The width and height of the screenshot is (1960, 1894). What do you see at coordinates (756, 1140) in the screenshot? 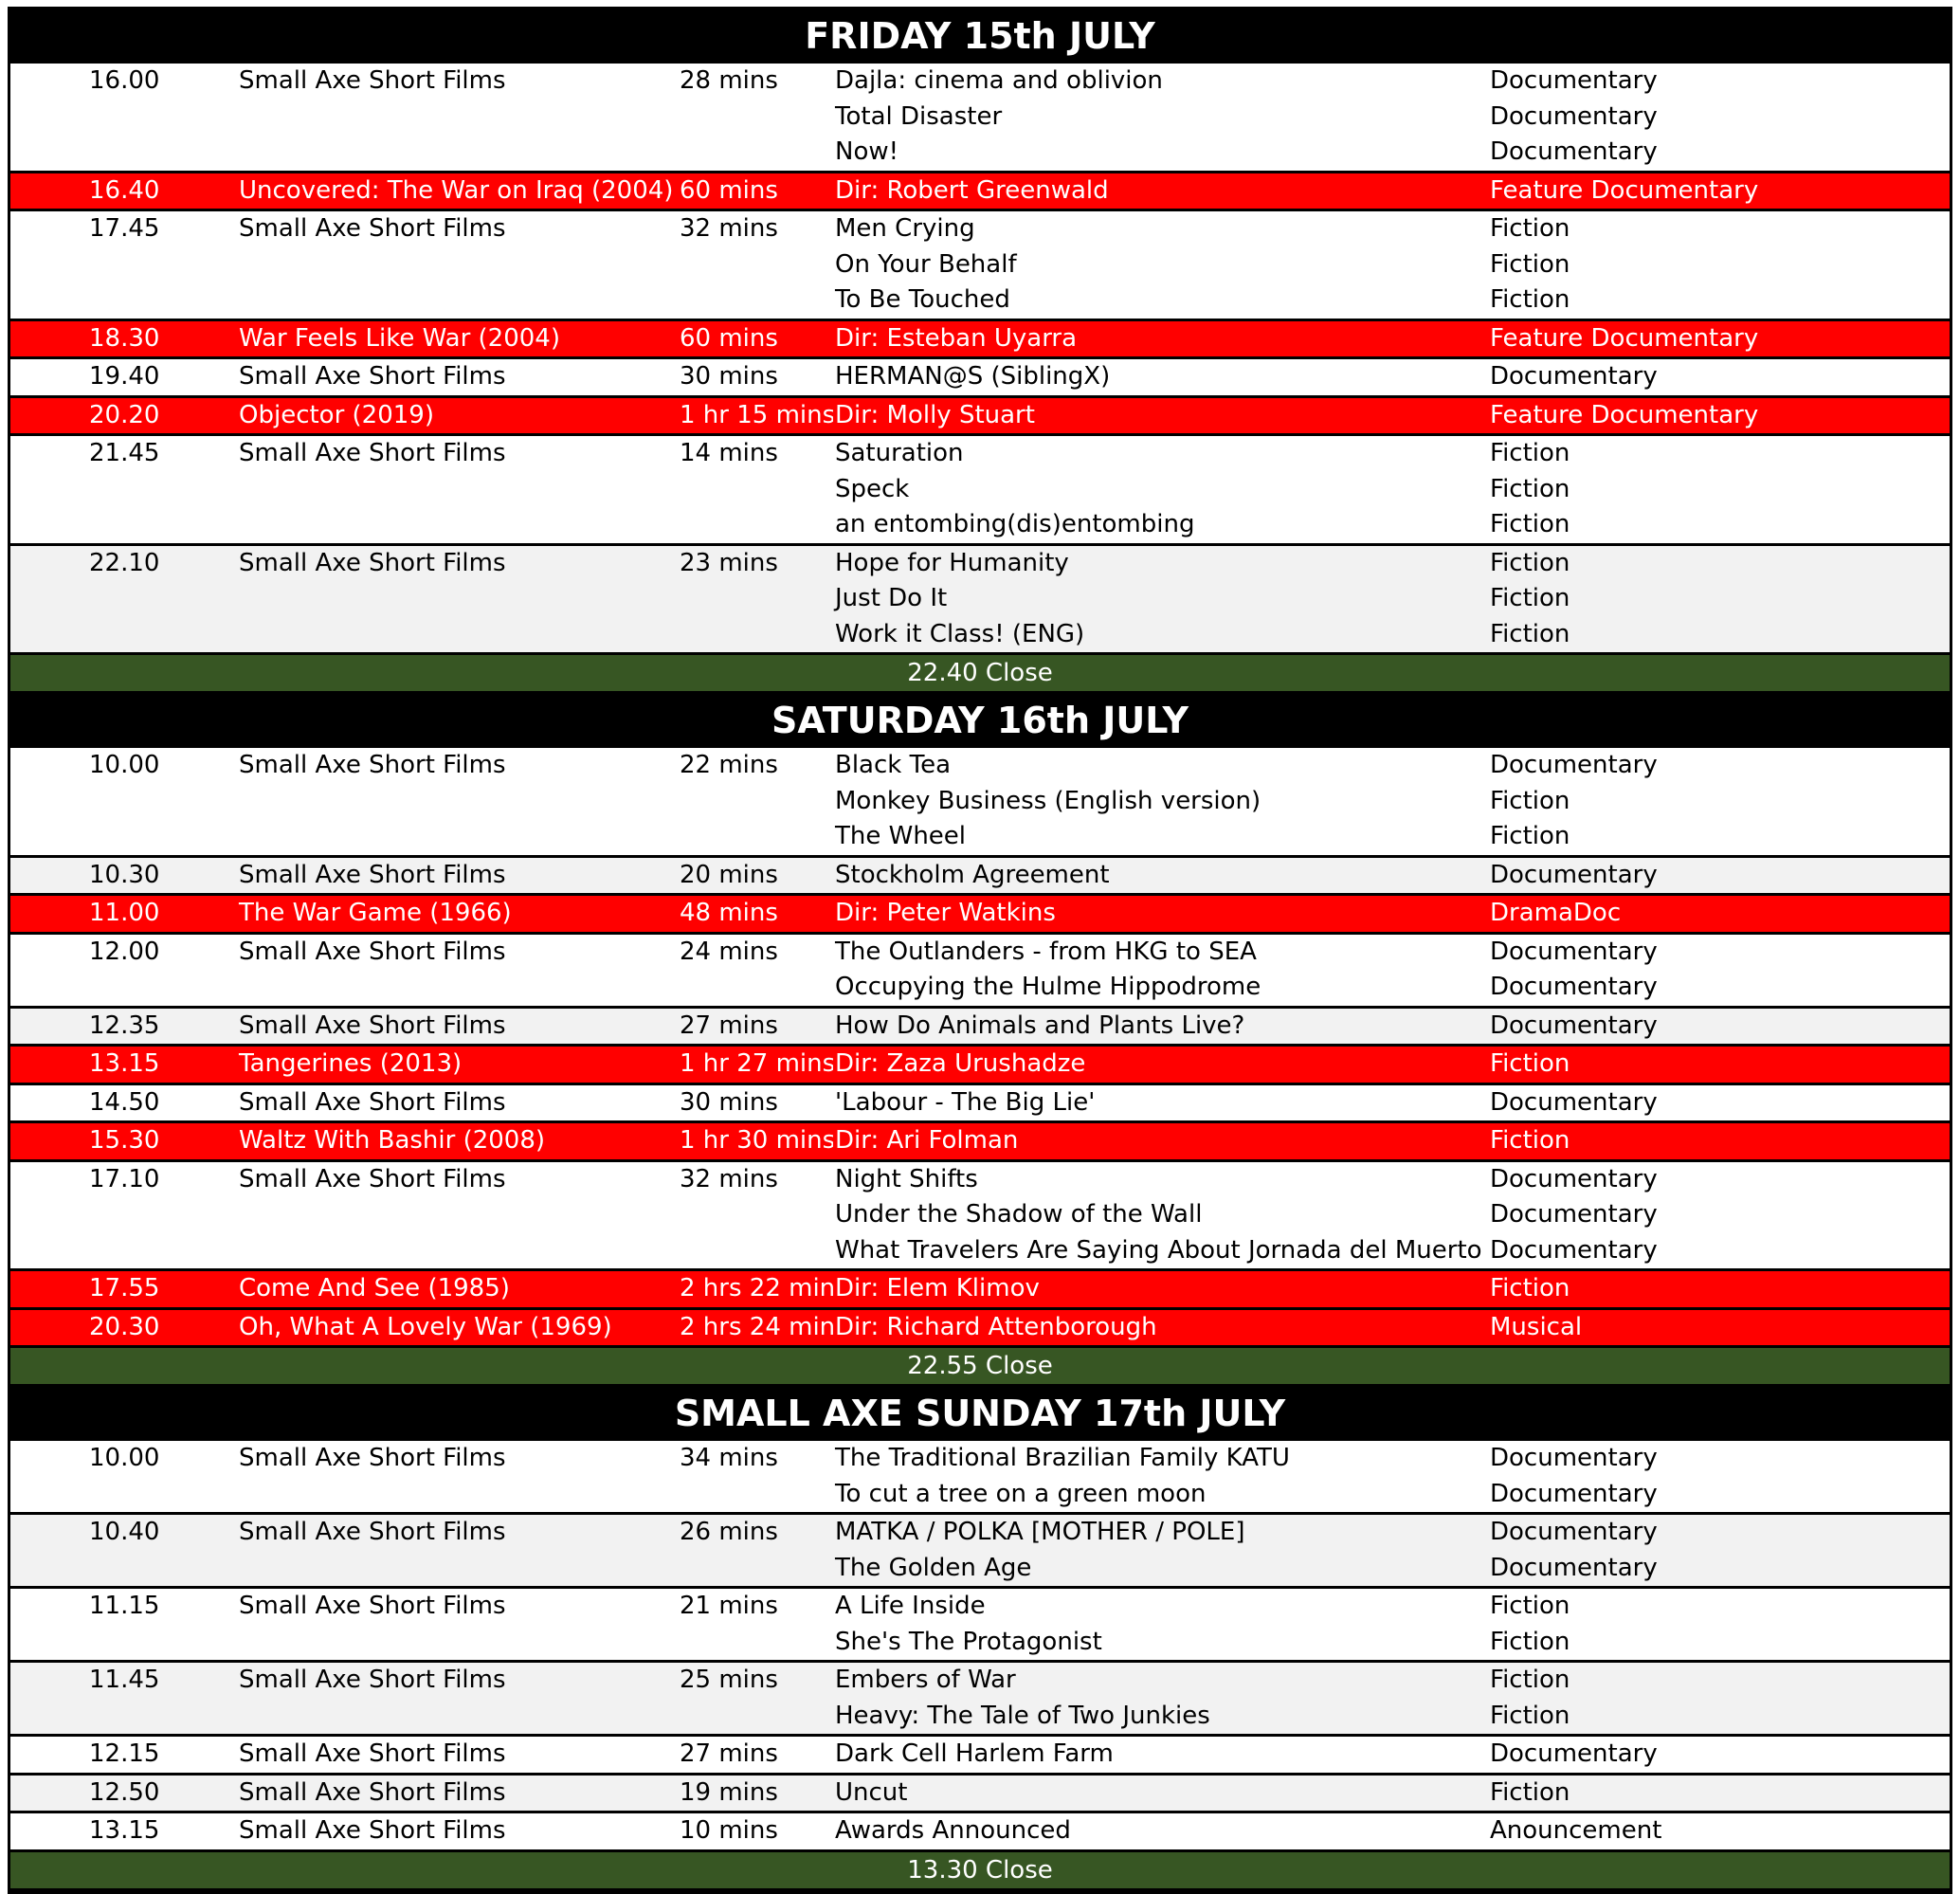
I see `duration: 1 hr 30 mins` at bounding box center [756, 1140].